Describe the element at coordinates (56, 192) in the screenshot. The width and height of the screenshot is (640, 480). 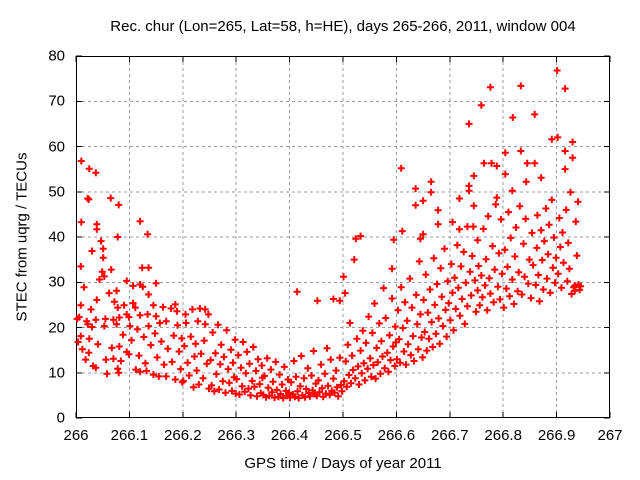
I see `y-tick-label: 50` at that location.